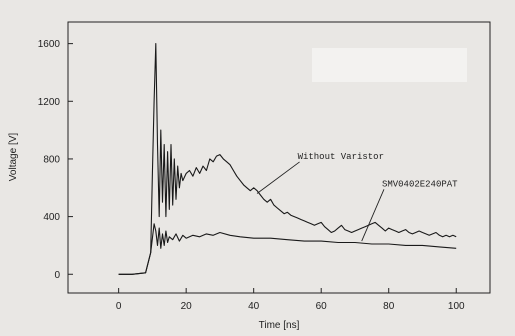 The height and width of the screenshot is (336, 515). Describe the element at coordinates (357, 197) in the screenshot. I see `annotation-layer: Without Varistor SMV0402E240PAT` at that location.